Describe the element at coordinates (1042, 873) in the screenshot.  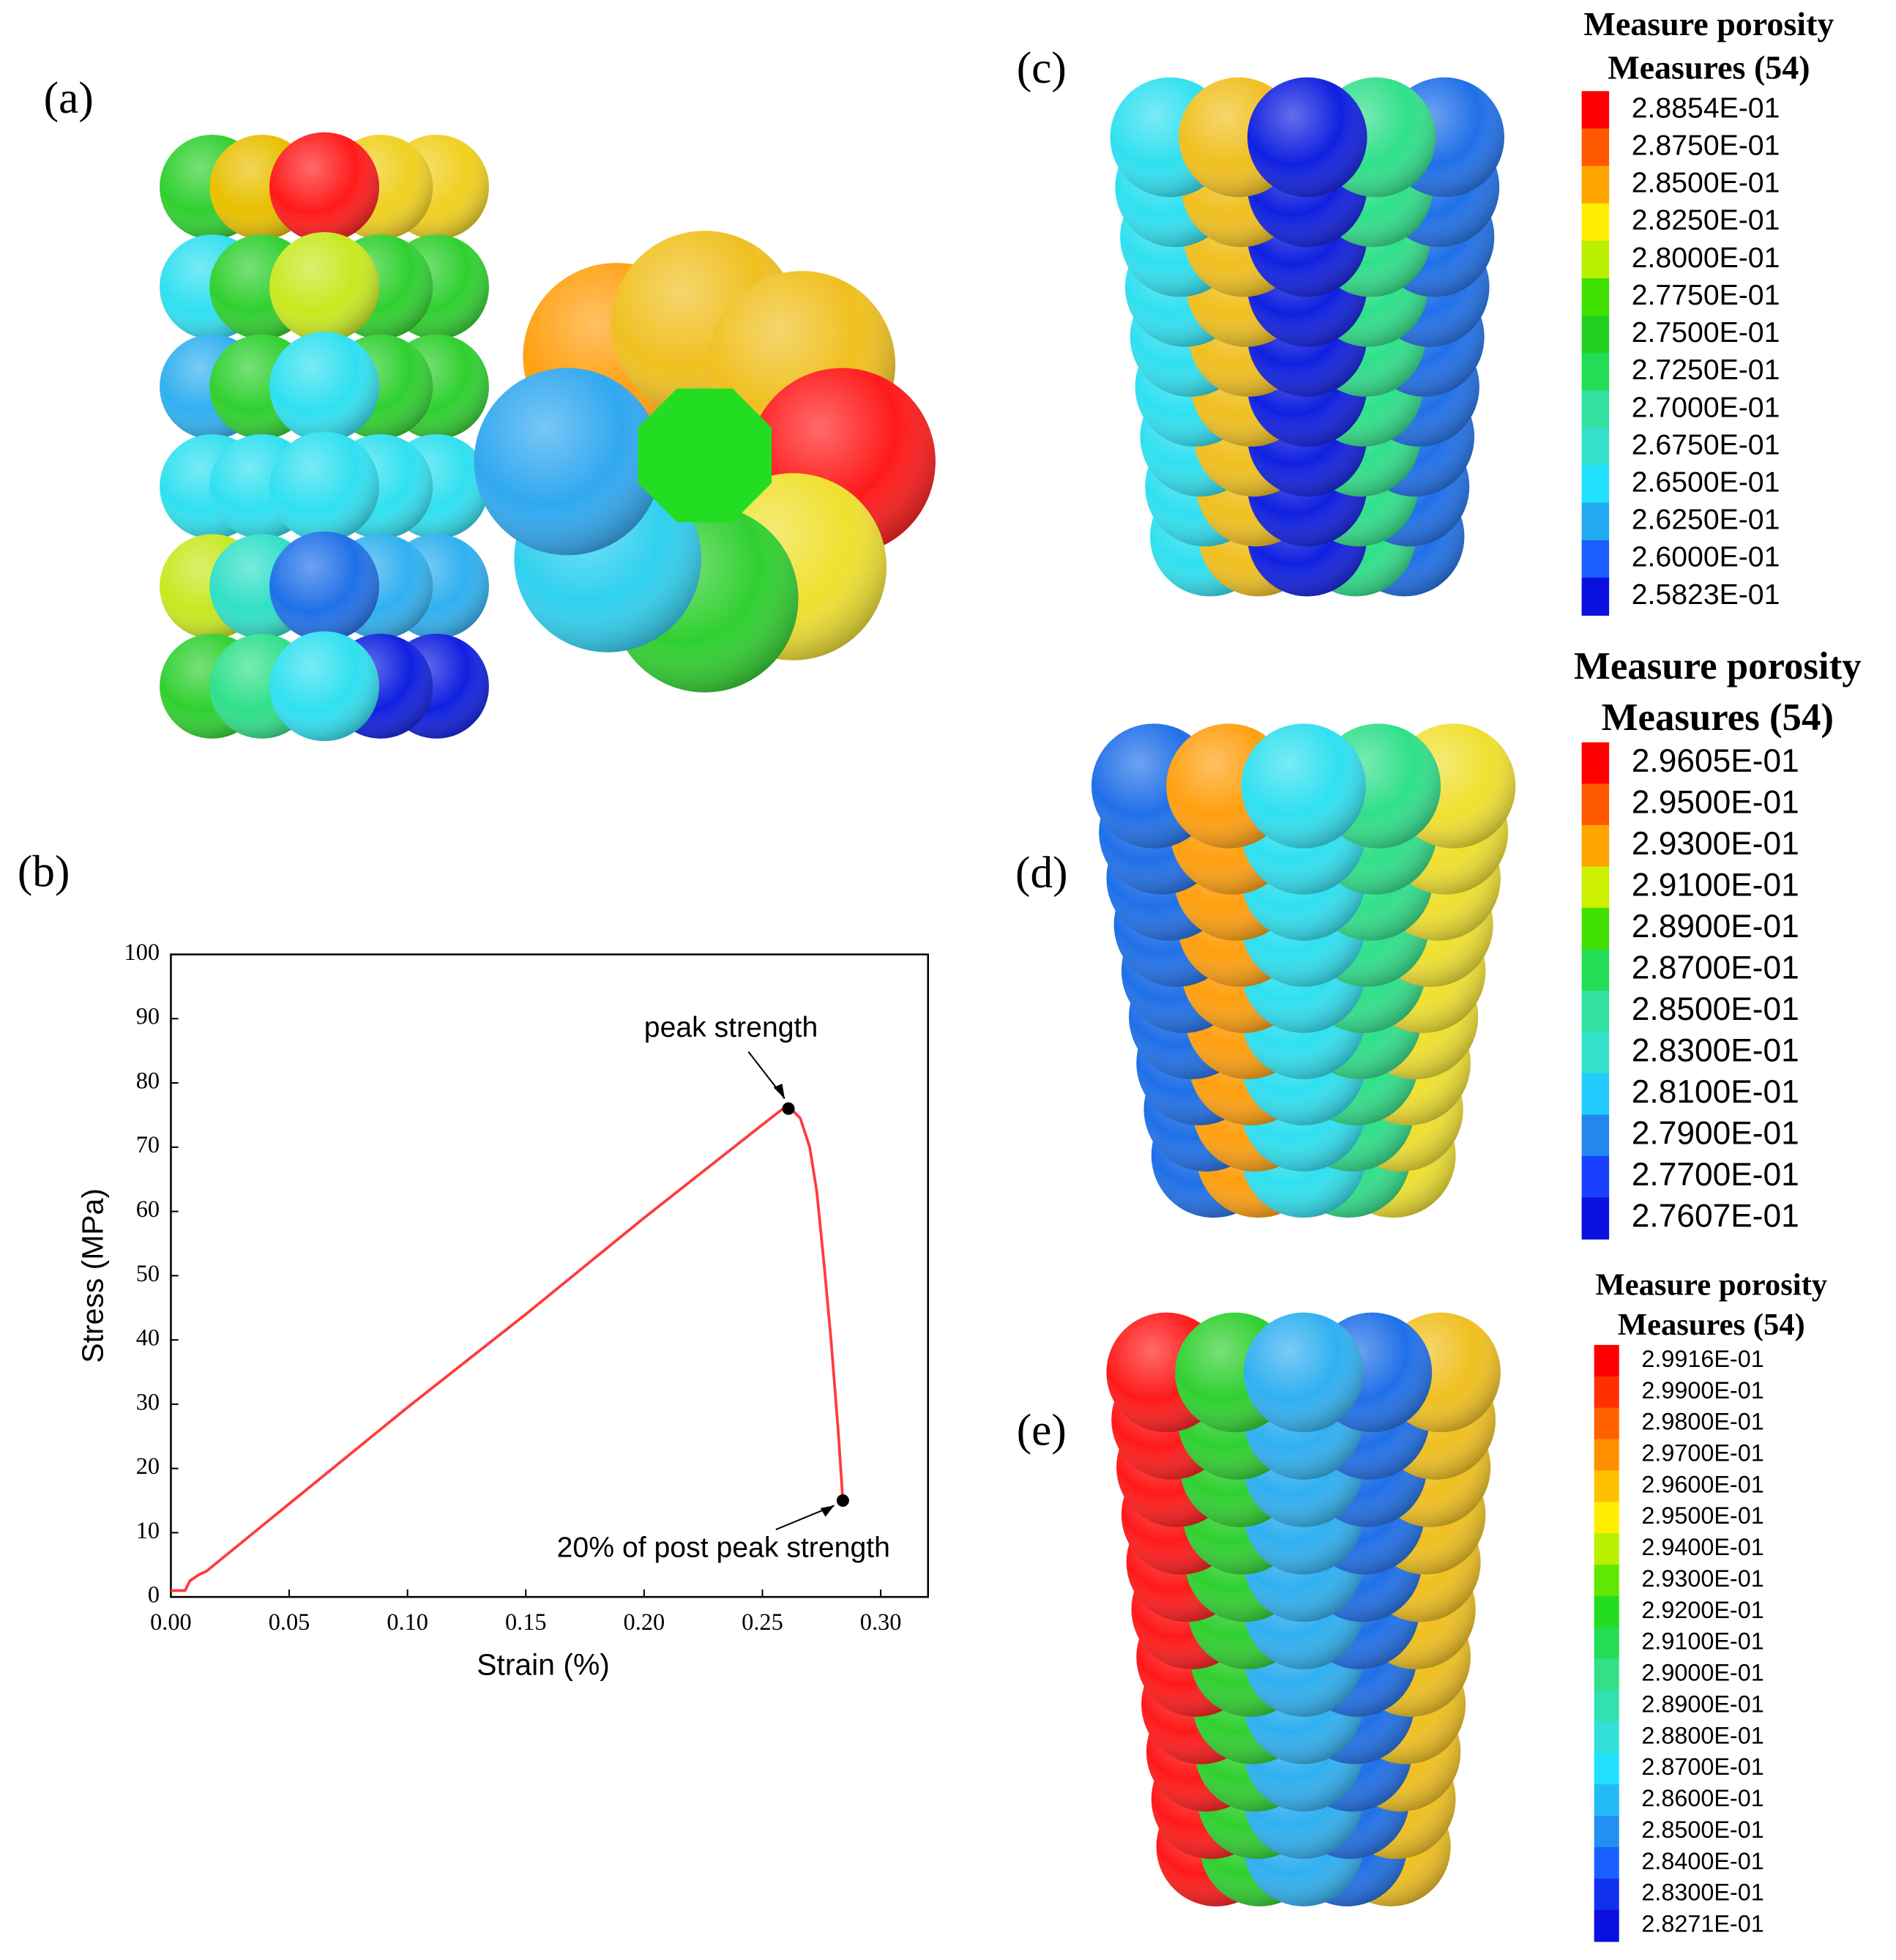
I see `panel-label: (d)` at that location.